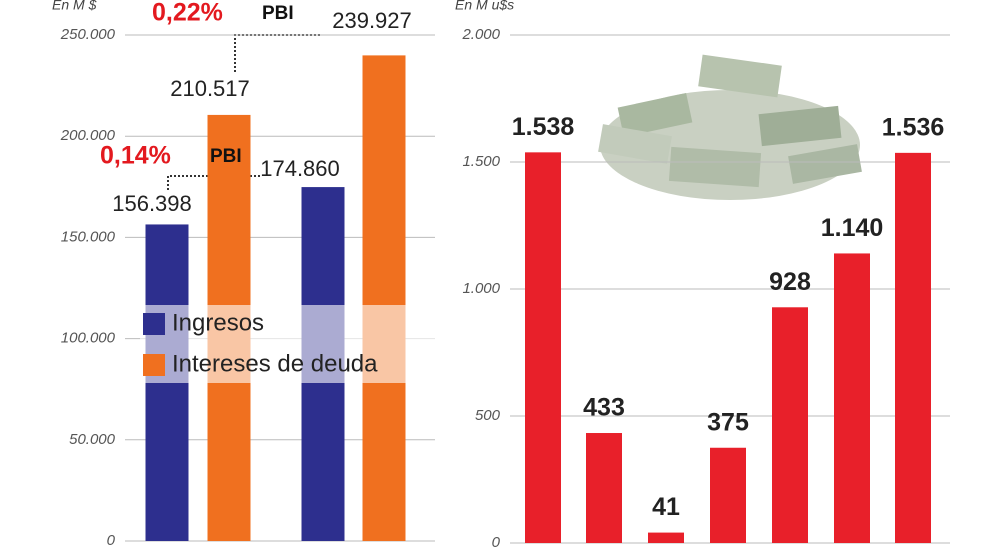  Describe the element at coordinates (88, 338) in the screenshot. I see `y-tick-label: 100.000` at that location.